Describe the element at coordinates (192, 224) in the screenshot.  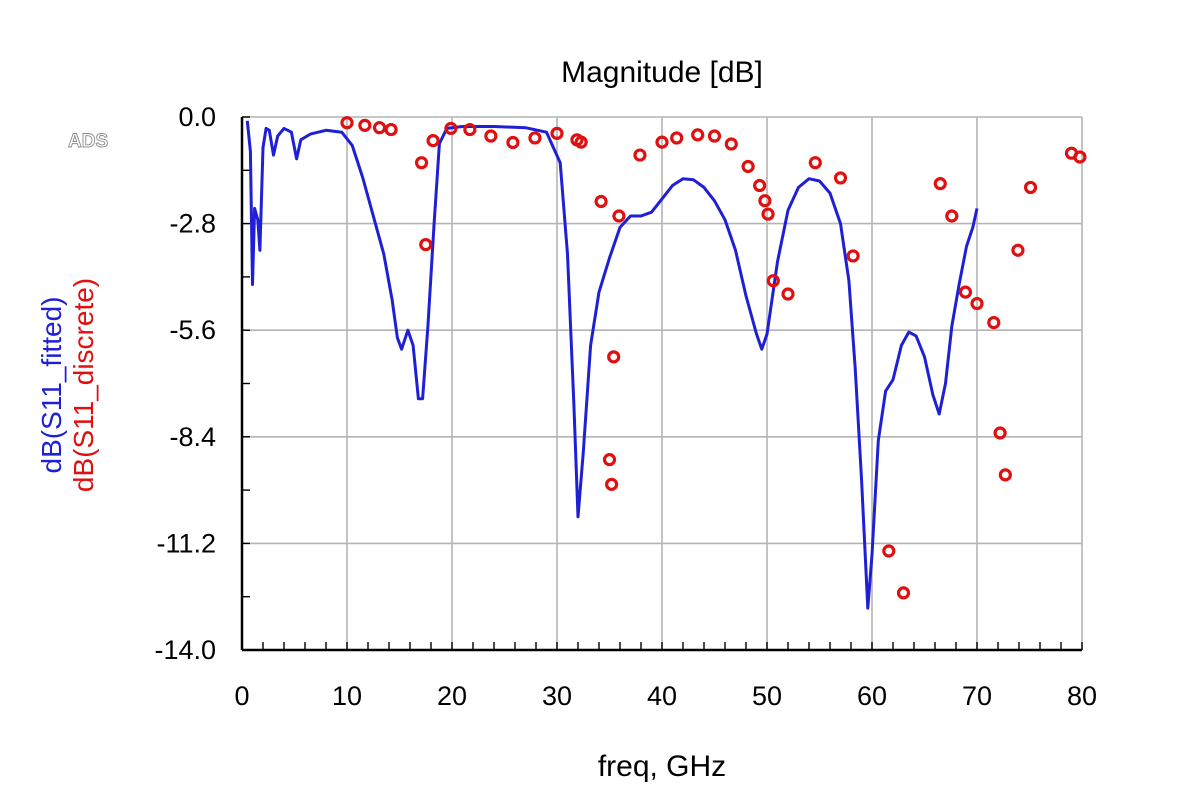
I see `y-tick-label: -2.8` at that location.